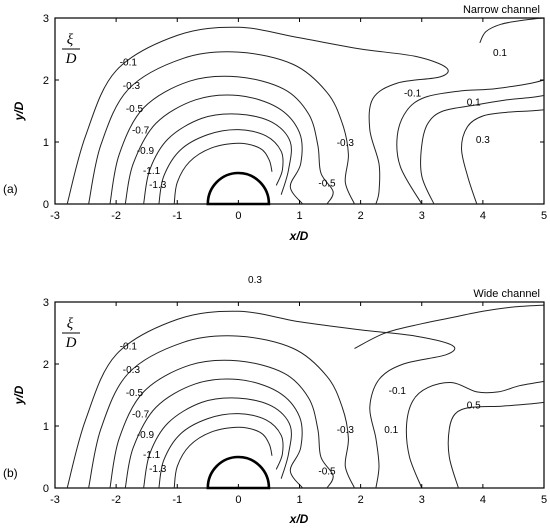 This screenshot has width=550, height=528. What do you see at coordinates (255, 280) in the screenshot?
I see `stray-contour-label: 0.3` at bounding box center [255, 280].